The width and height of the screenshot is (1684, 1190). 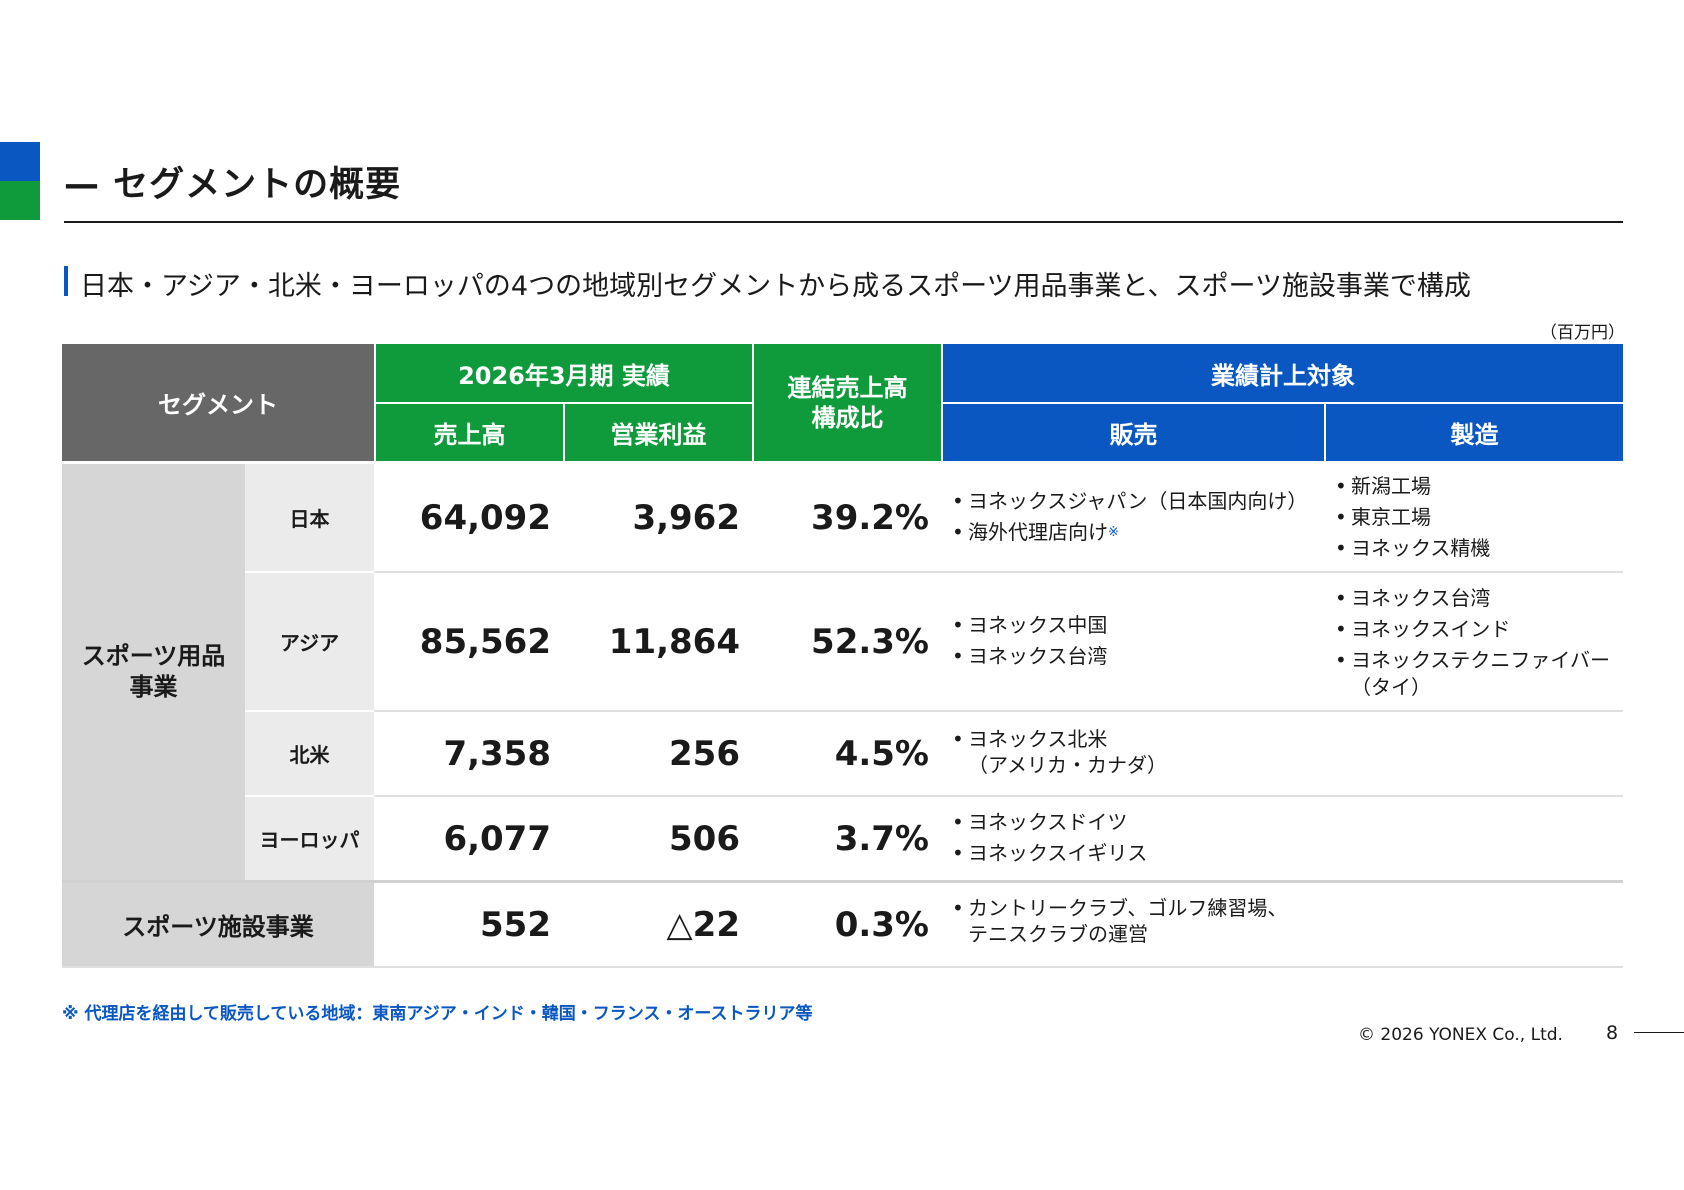 I want to click on list-item: ヨネックスジャパン（日本国内向け）, so click(x=1128, y=501).